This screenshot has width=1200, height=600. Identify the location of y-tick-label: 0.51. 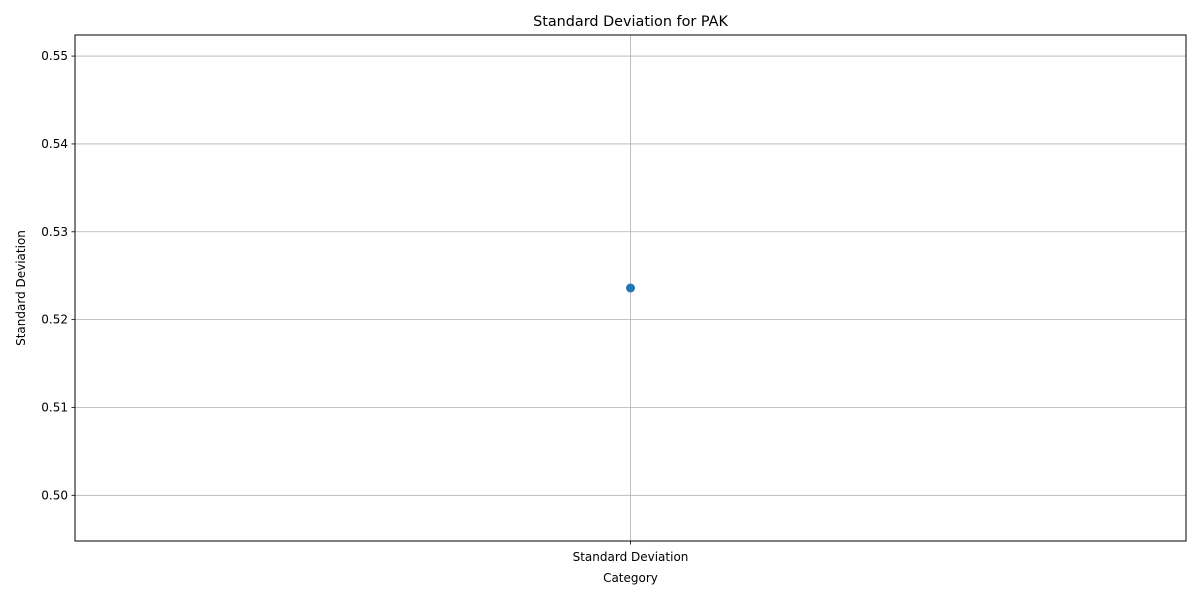
(54, 407).